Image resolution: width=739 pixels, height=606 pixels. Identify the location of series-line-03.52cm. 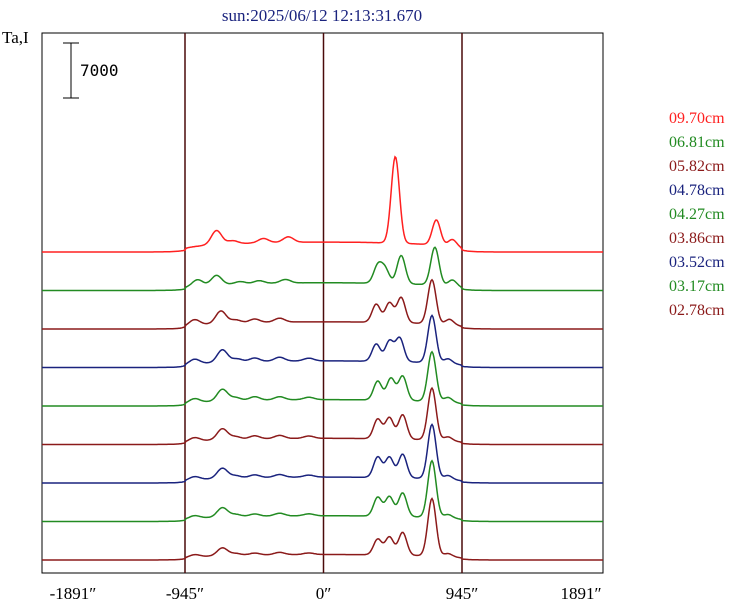
(322, 453).